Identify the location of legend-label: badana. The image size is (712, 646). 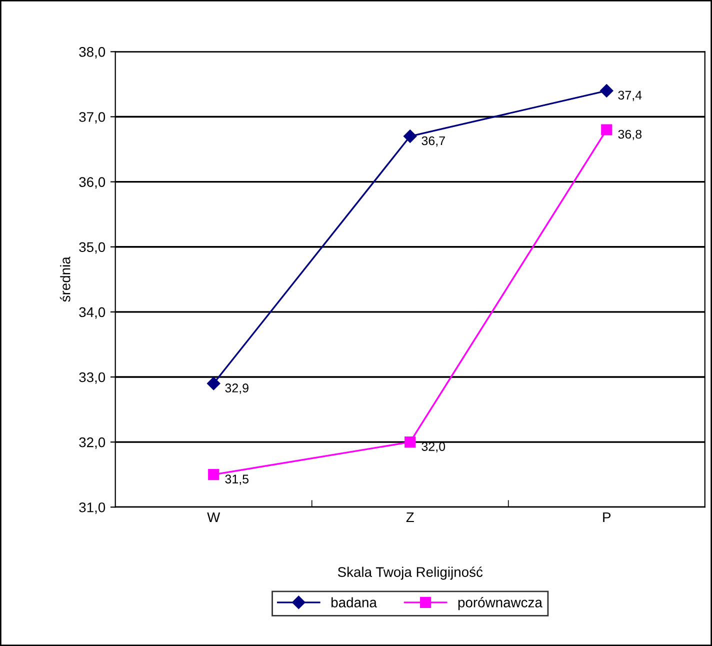
(354, 602).